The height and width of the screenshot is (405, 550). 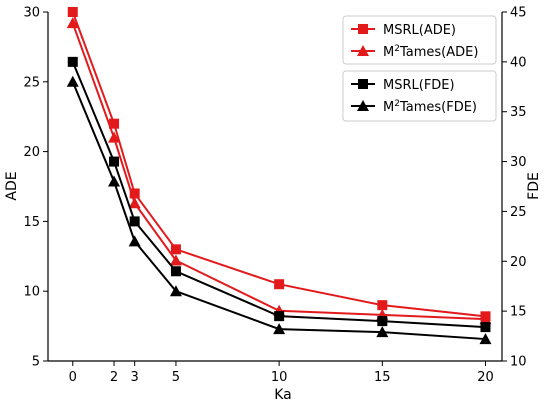 I want to click on legend-label-rest: Tames(FDE), so click(x=438, y=107).